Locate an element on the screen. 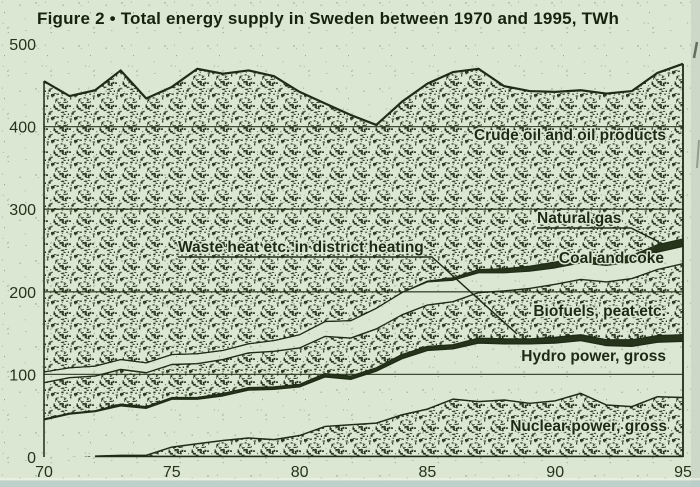 Image resolution: width=700 pixels, height=487 pixels. scan-artifact-bottom-strip is located at coordinates (350, 483).